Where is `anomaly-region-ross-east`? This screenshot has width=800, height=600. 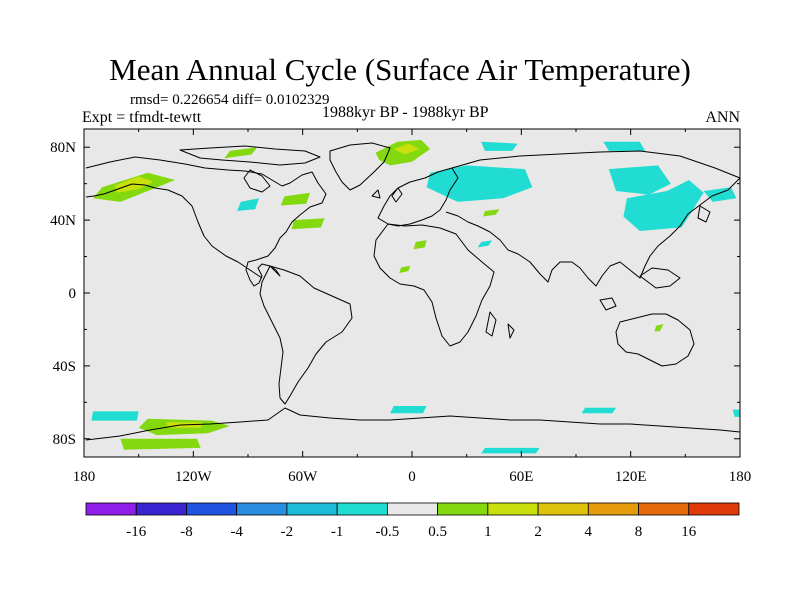
anomaly-region-ross-east is located at coordinates (736, 413).